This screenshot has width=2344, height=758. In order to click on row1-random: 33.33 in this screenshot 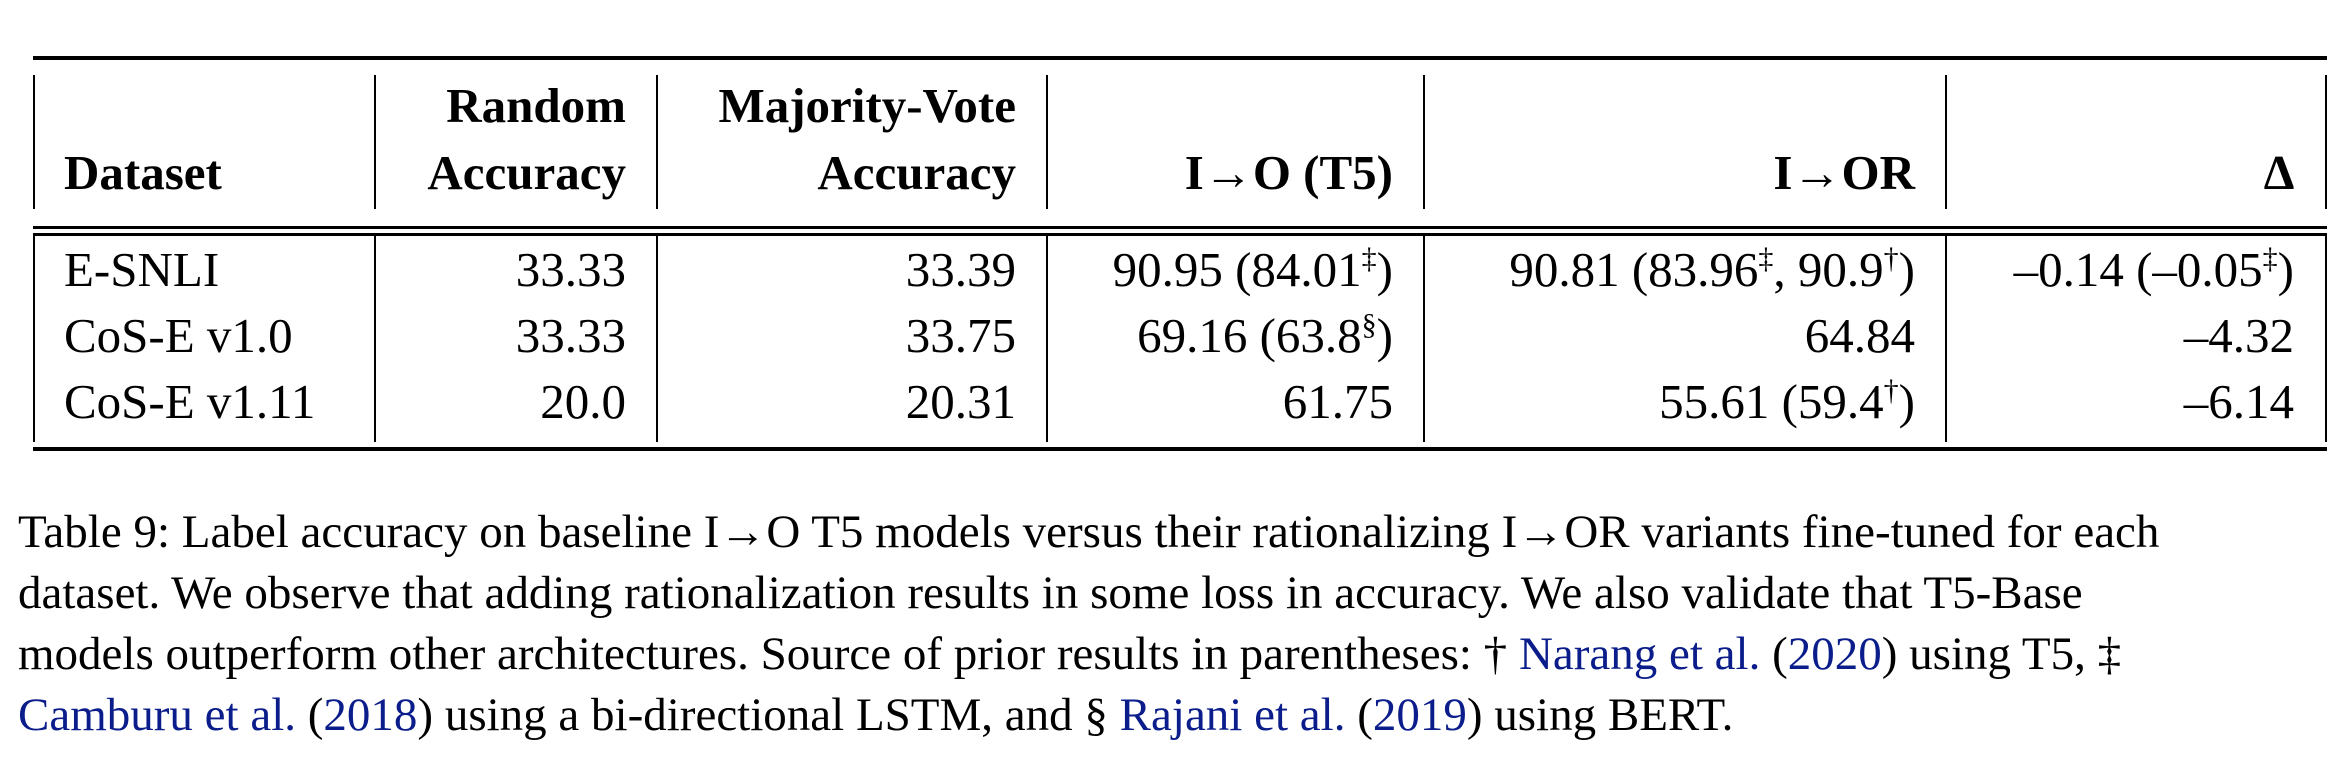, I will do `click(570, 269)`.